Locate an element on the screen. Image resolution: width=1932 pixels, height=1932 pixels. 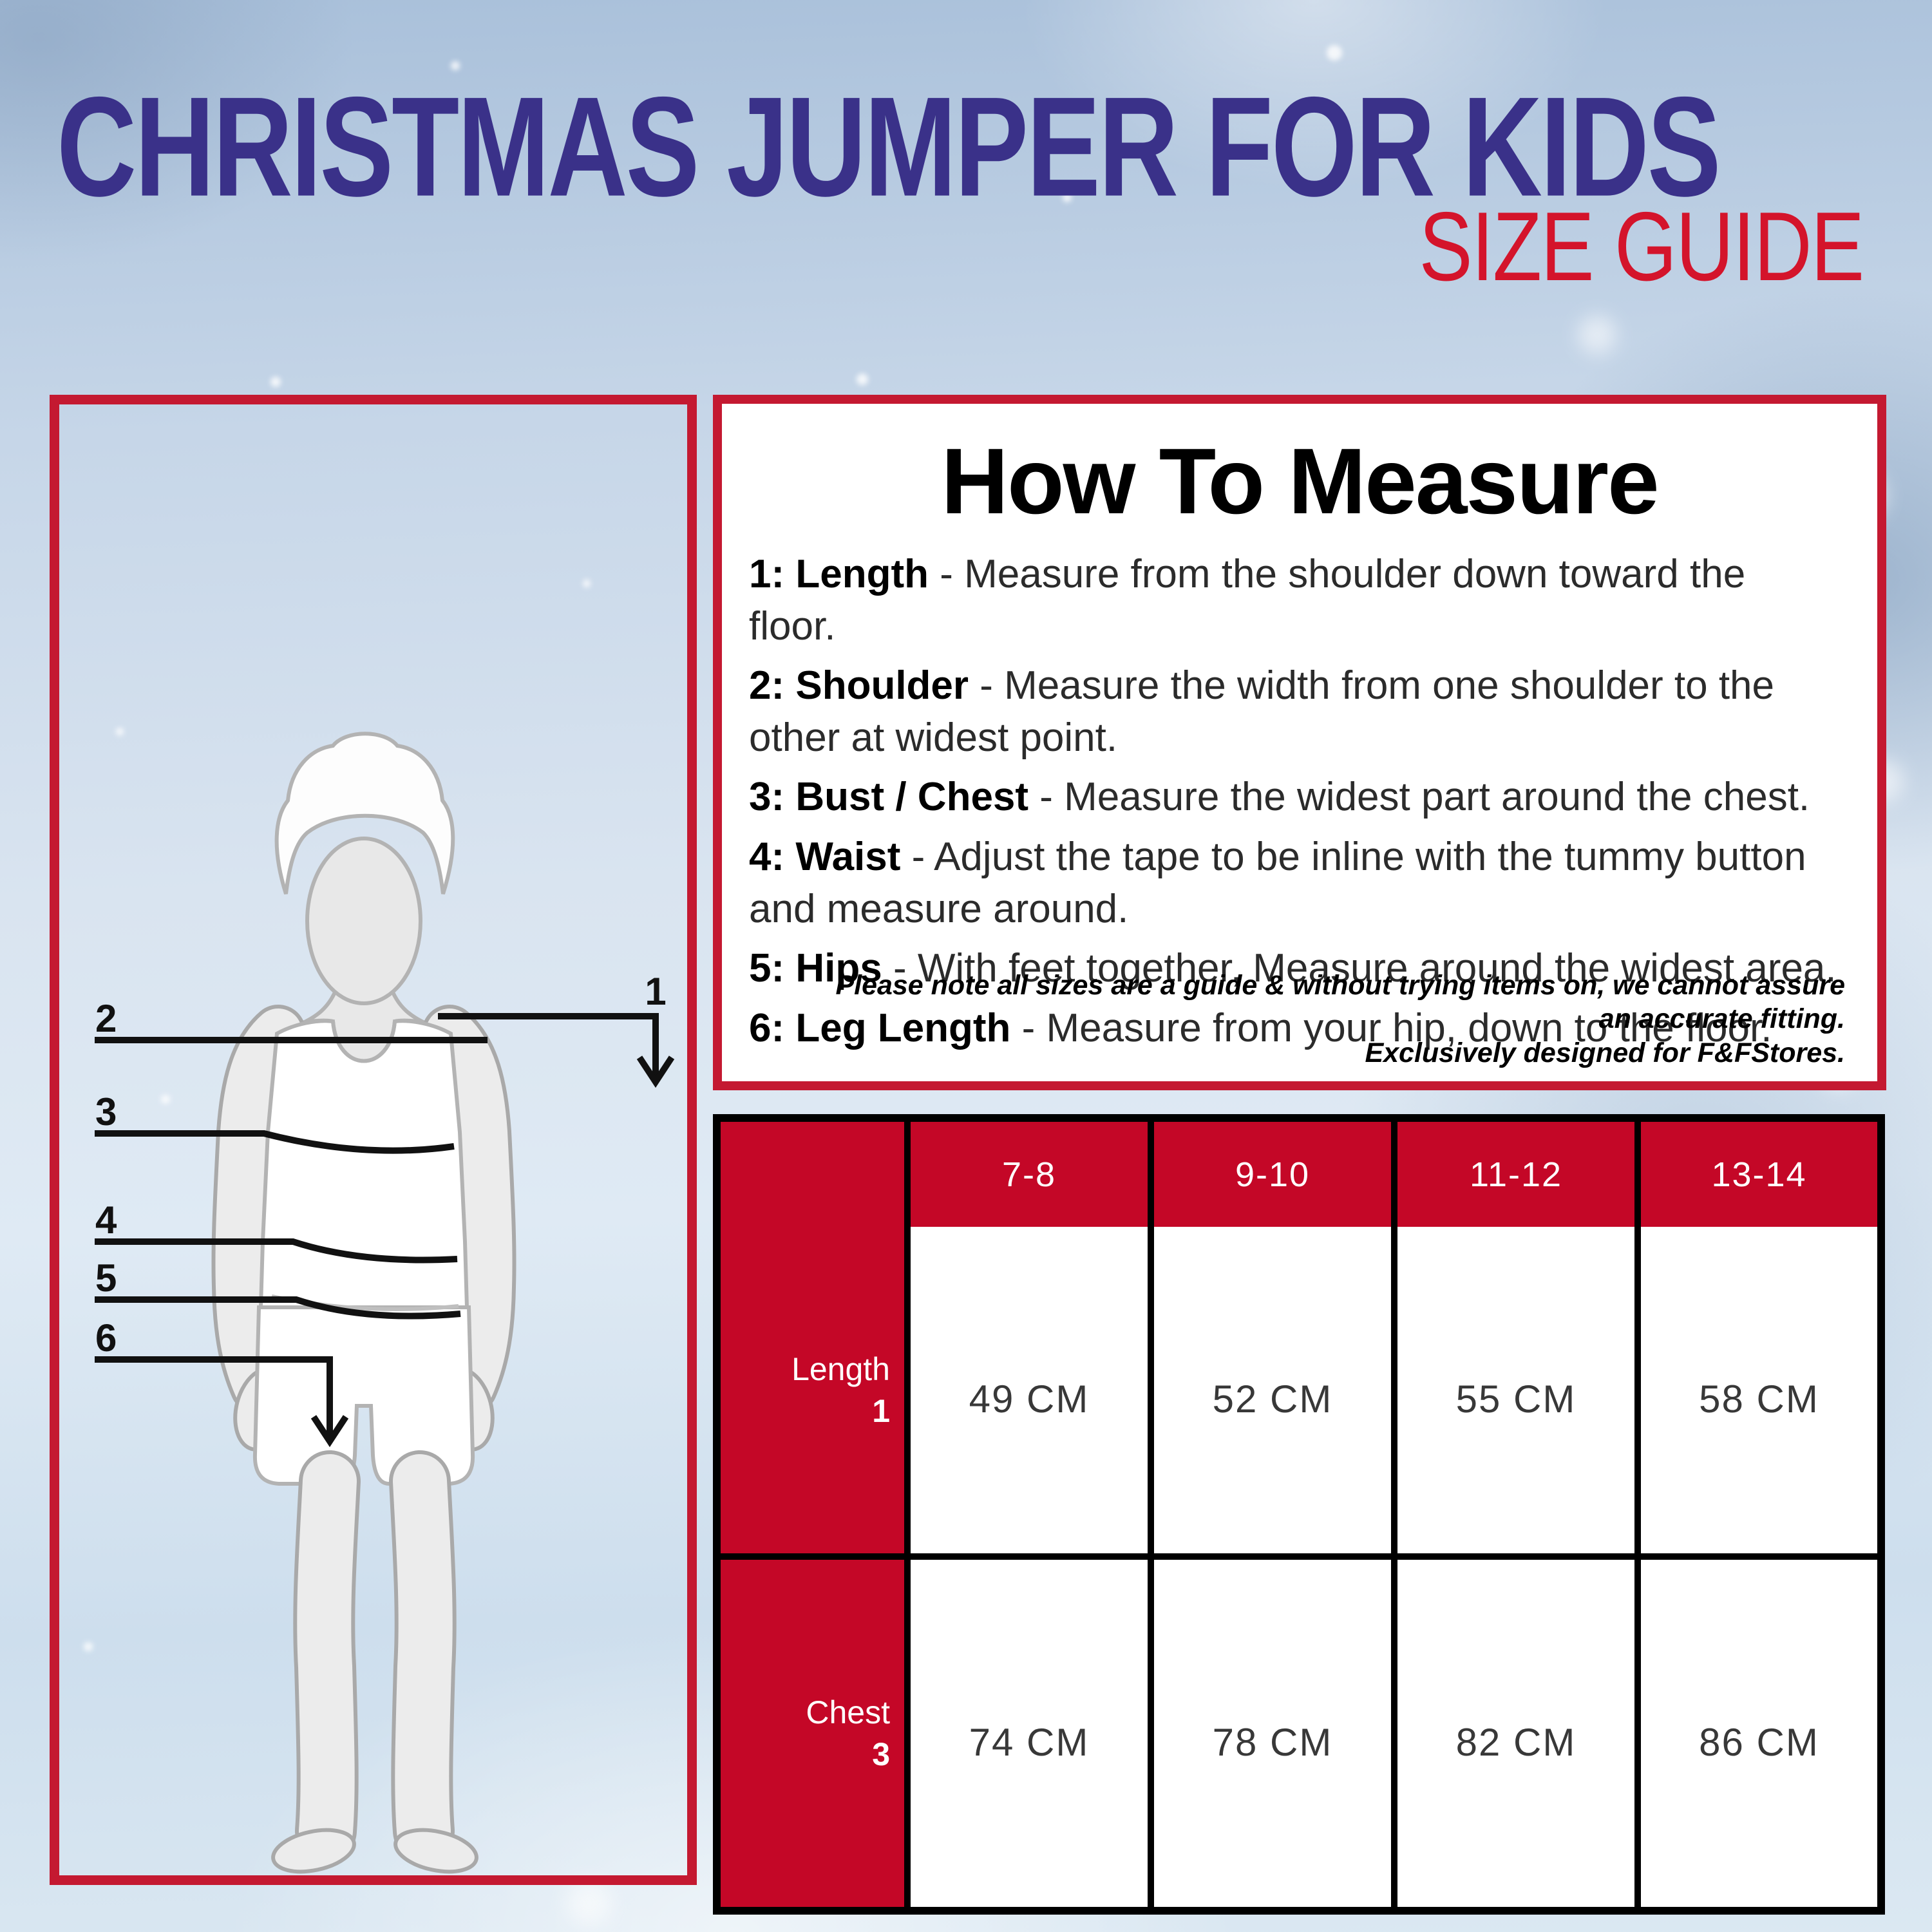
measurement-lines is located at coordinates (385, 1230).